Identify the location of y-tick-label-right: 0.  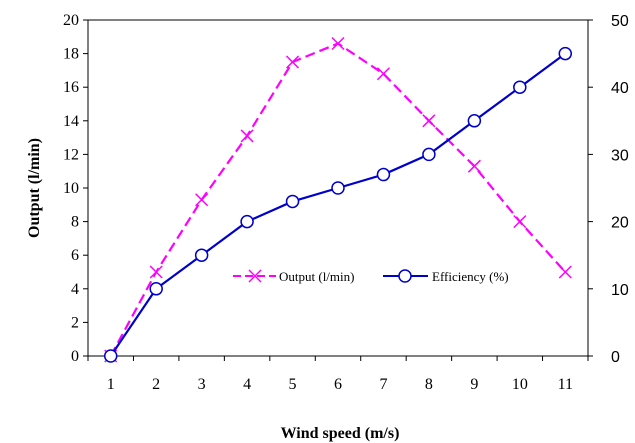
(615, 357).